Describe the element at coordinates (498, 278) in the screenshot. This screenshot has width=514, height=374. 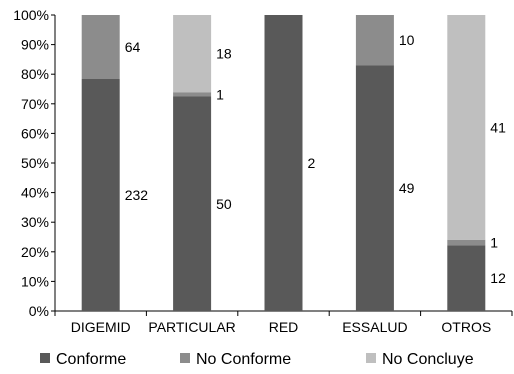
I see `data-label: 12` at that location.